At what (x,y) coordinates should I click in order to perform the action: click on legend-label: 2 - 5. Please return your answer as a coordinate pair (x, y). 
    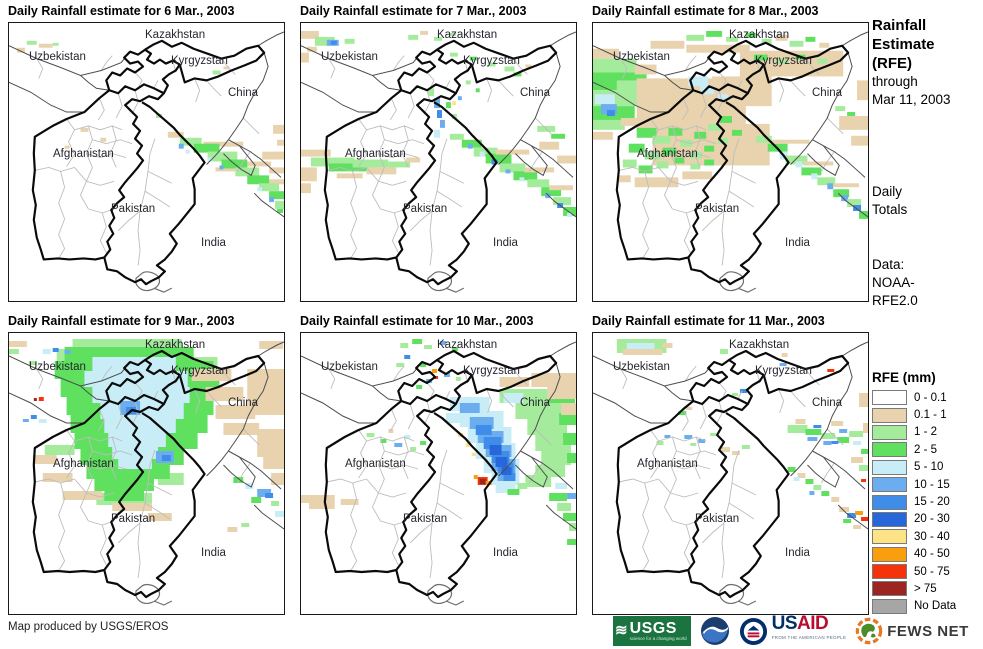
    Looking at the image, I should click on (926, 449).